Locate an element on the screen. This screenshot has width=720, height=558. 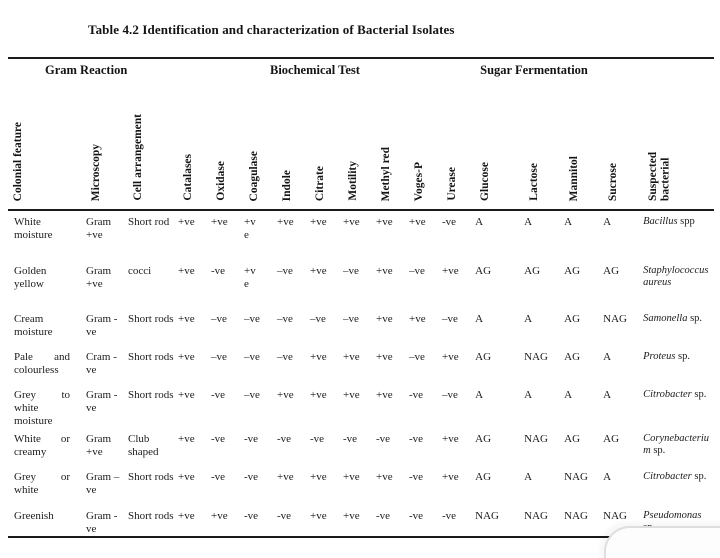
cell-suspected-bacterial: Citrobacter sp. is located at coordinates (678, 485).